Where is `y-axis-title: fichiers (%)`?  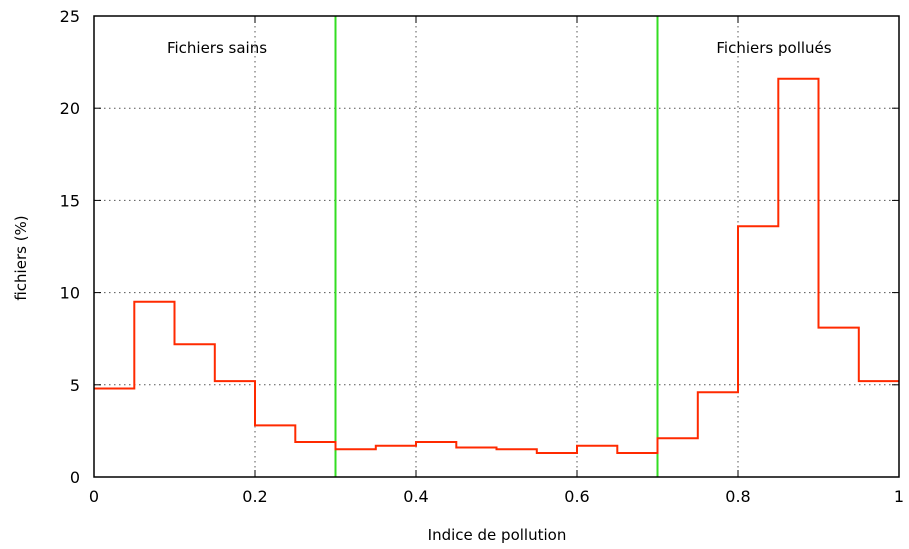
y-axis-title: fichiers (%) is located at coordinates (21, 257).